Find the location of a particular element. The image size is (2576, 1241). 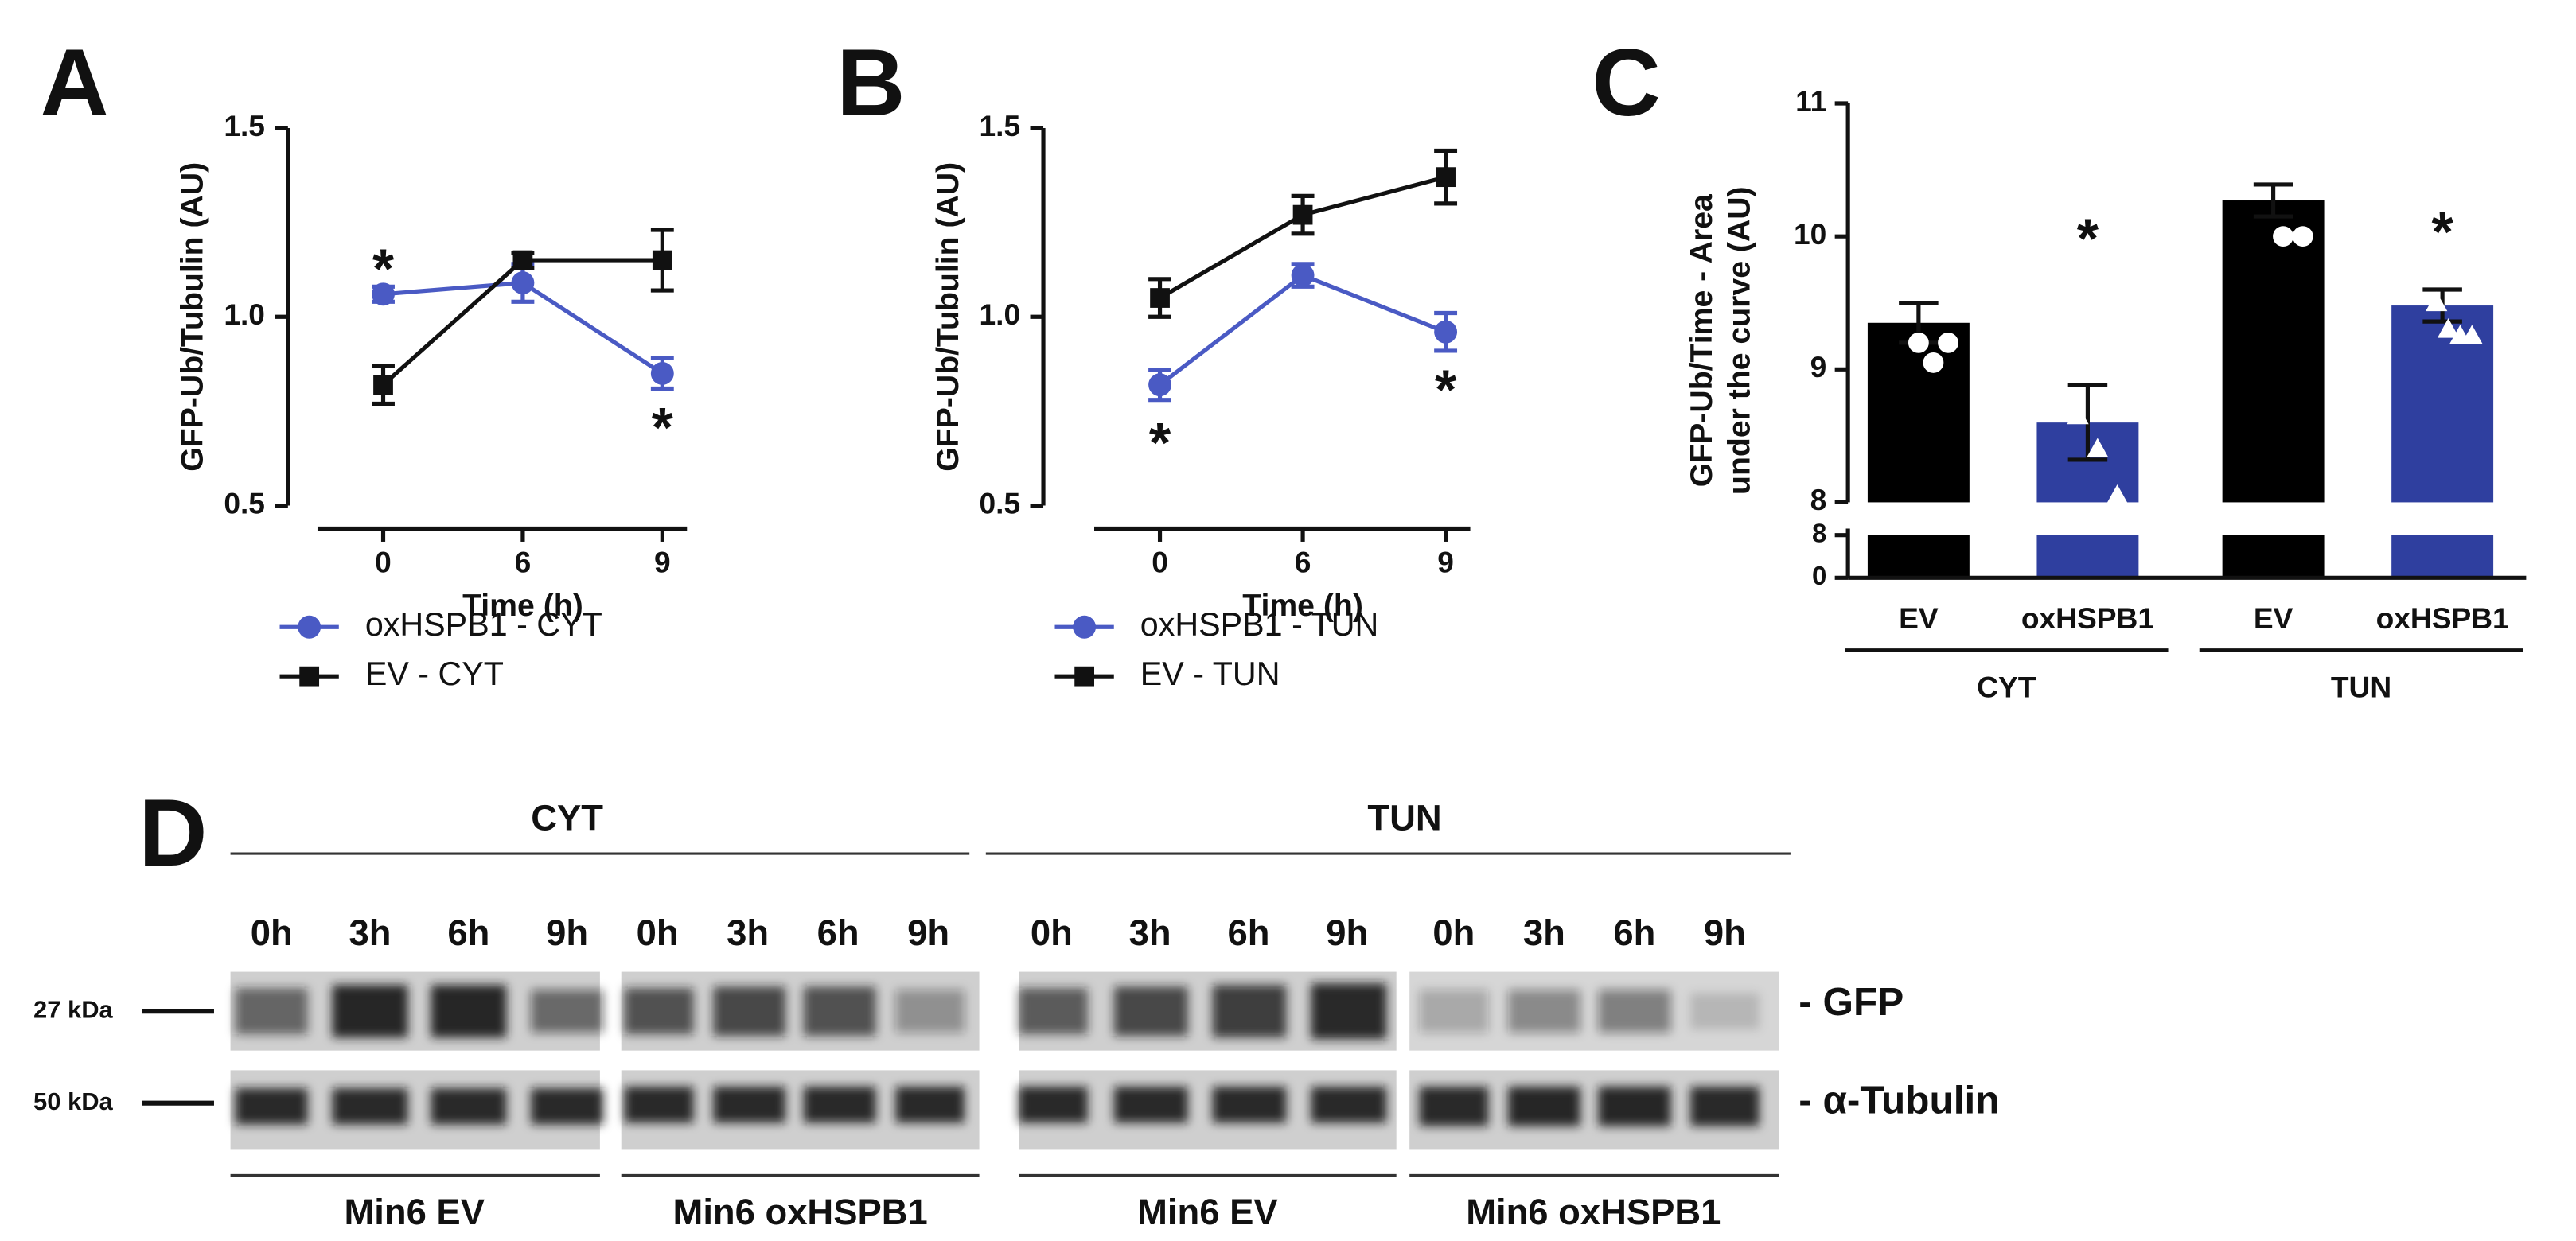

size-marker: 50 kDa is located at coordinates (73, 1101).